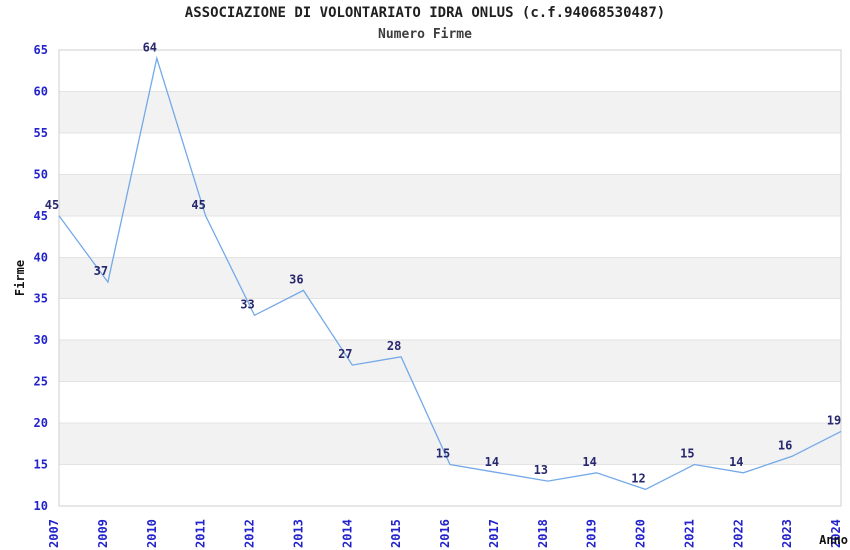 Image resolution: width=850 pixels, height=550 pixels. What do you see at coordinates (41, 216) in the screenshot?
I see `y-tick-label: 45` at bounding box center [41, 216].